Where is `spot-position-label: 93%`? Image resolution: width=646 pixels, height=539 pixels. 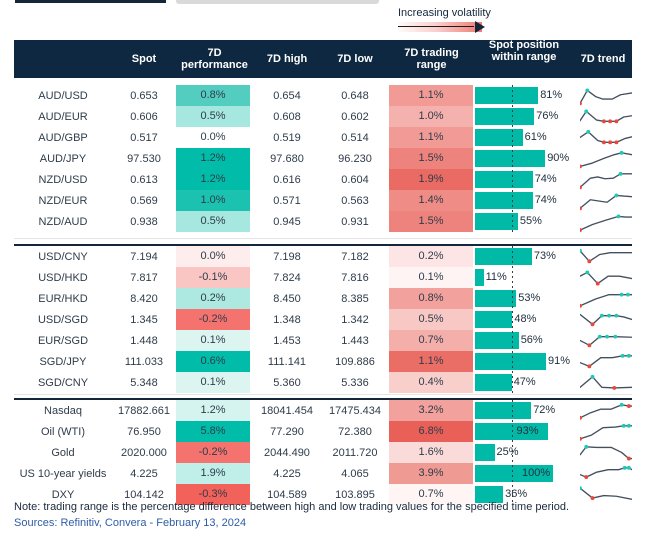
spot-position-label: 93% is located at coordinates (527, 431).